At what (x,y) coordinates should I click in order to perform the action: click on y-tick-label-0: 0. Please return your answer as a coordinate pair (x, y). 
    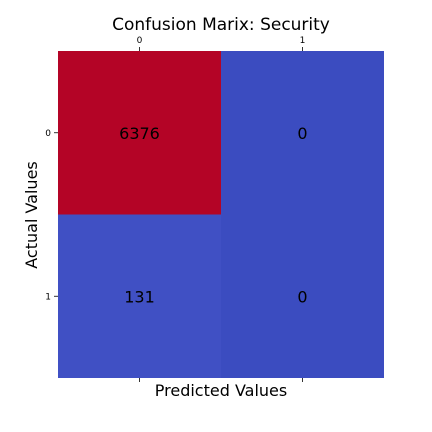
    Looking at the image, I should click on (48, 134).